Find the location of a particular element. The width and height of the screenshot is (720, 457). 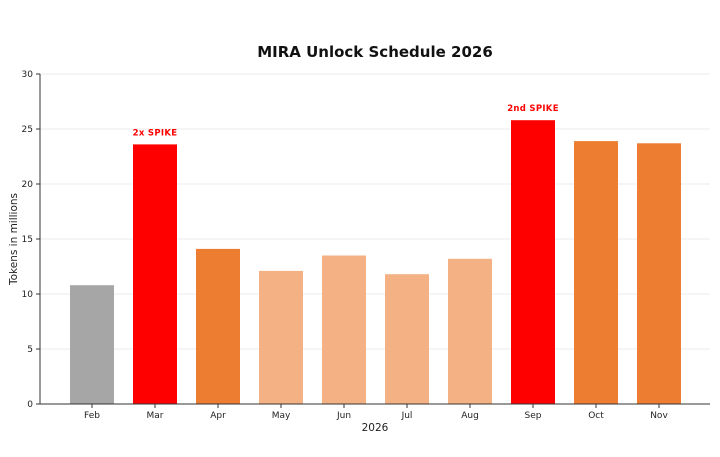

x-tick-label-jun: Jun is located at coordinates (343, 416).